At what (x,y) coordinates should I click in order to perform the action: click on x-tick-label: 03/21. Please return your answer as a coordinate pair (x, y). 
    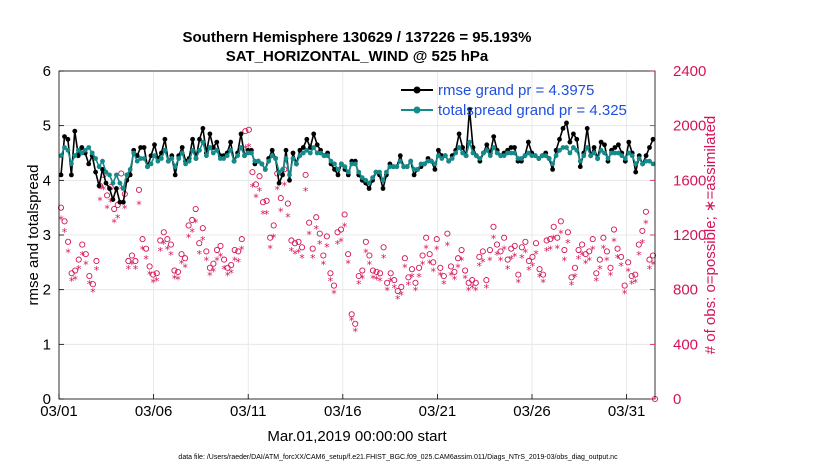
    Looking at the image, I should click on (438, 411).